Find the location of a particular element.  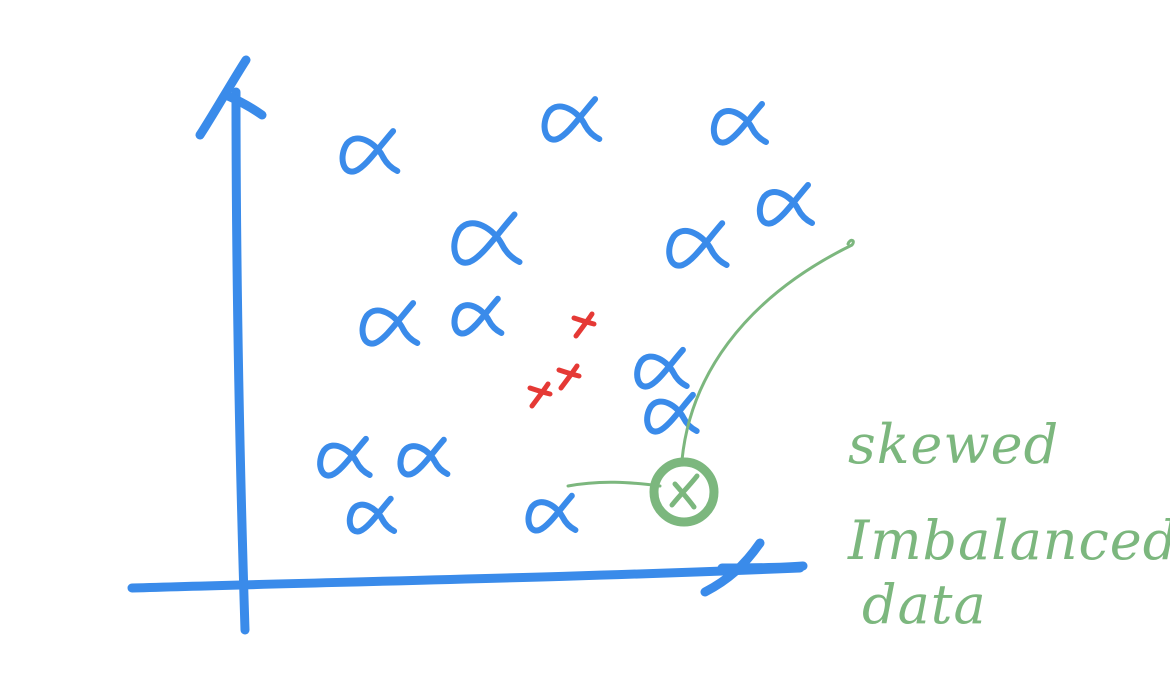

connector-up is located at coordinates (767, 350).